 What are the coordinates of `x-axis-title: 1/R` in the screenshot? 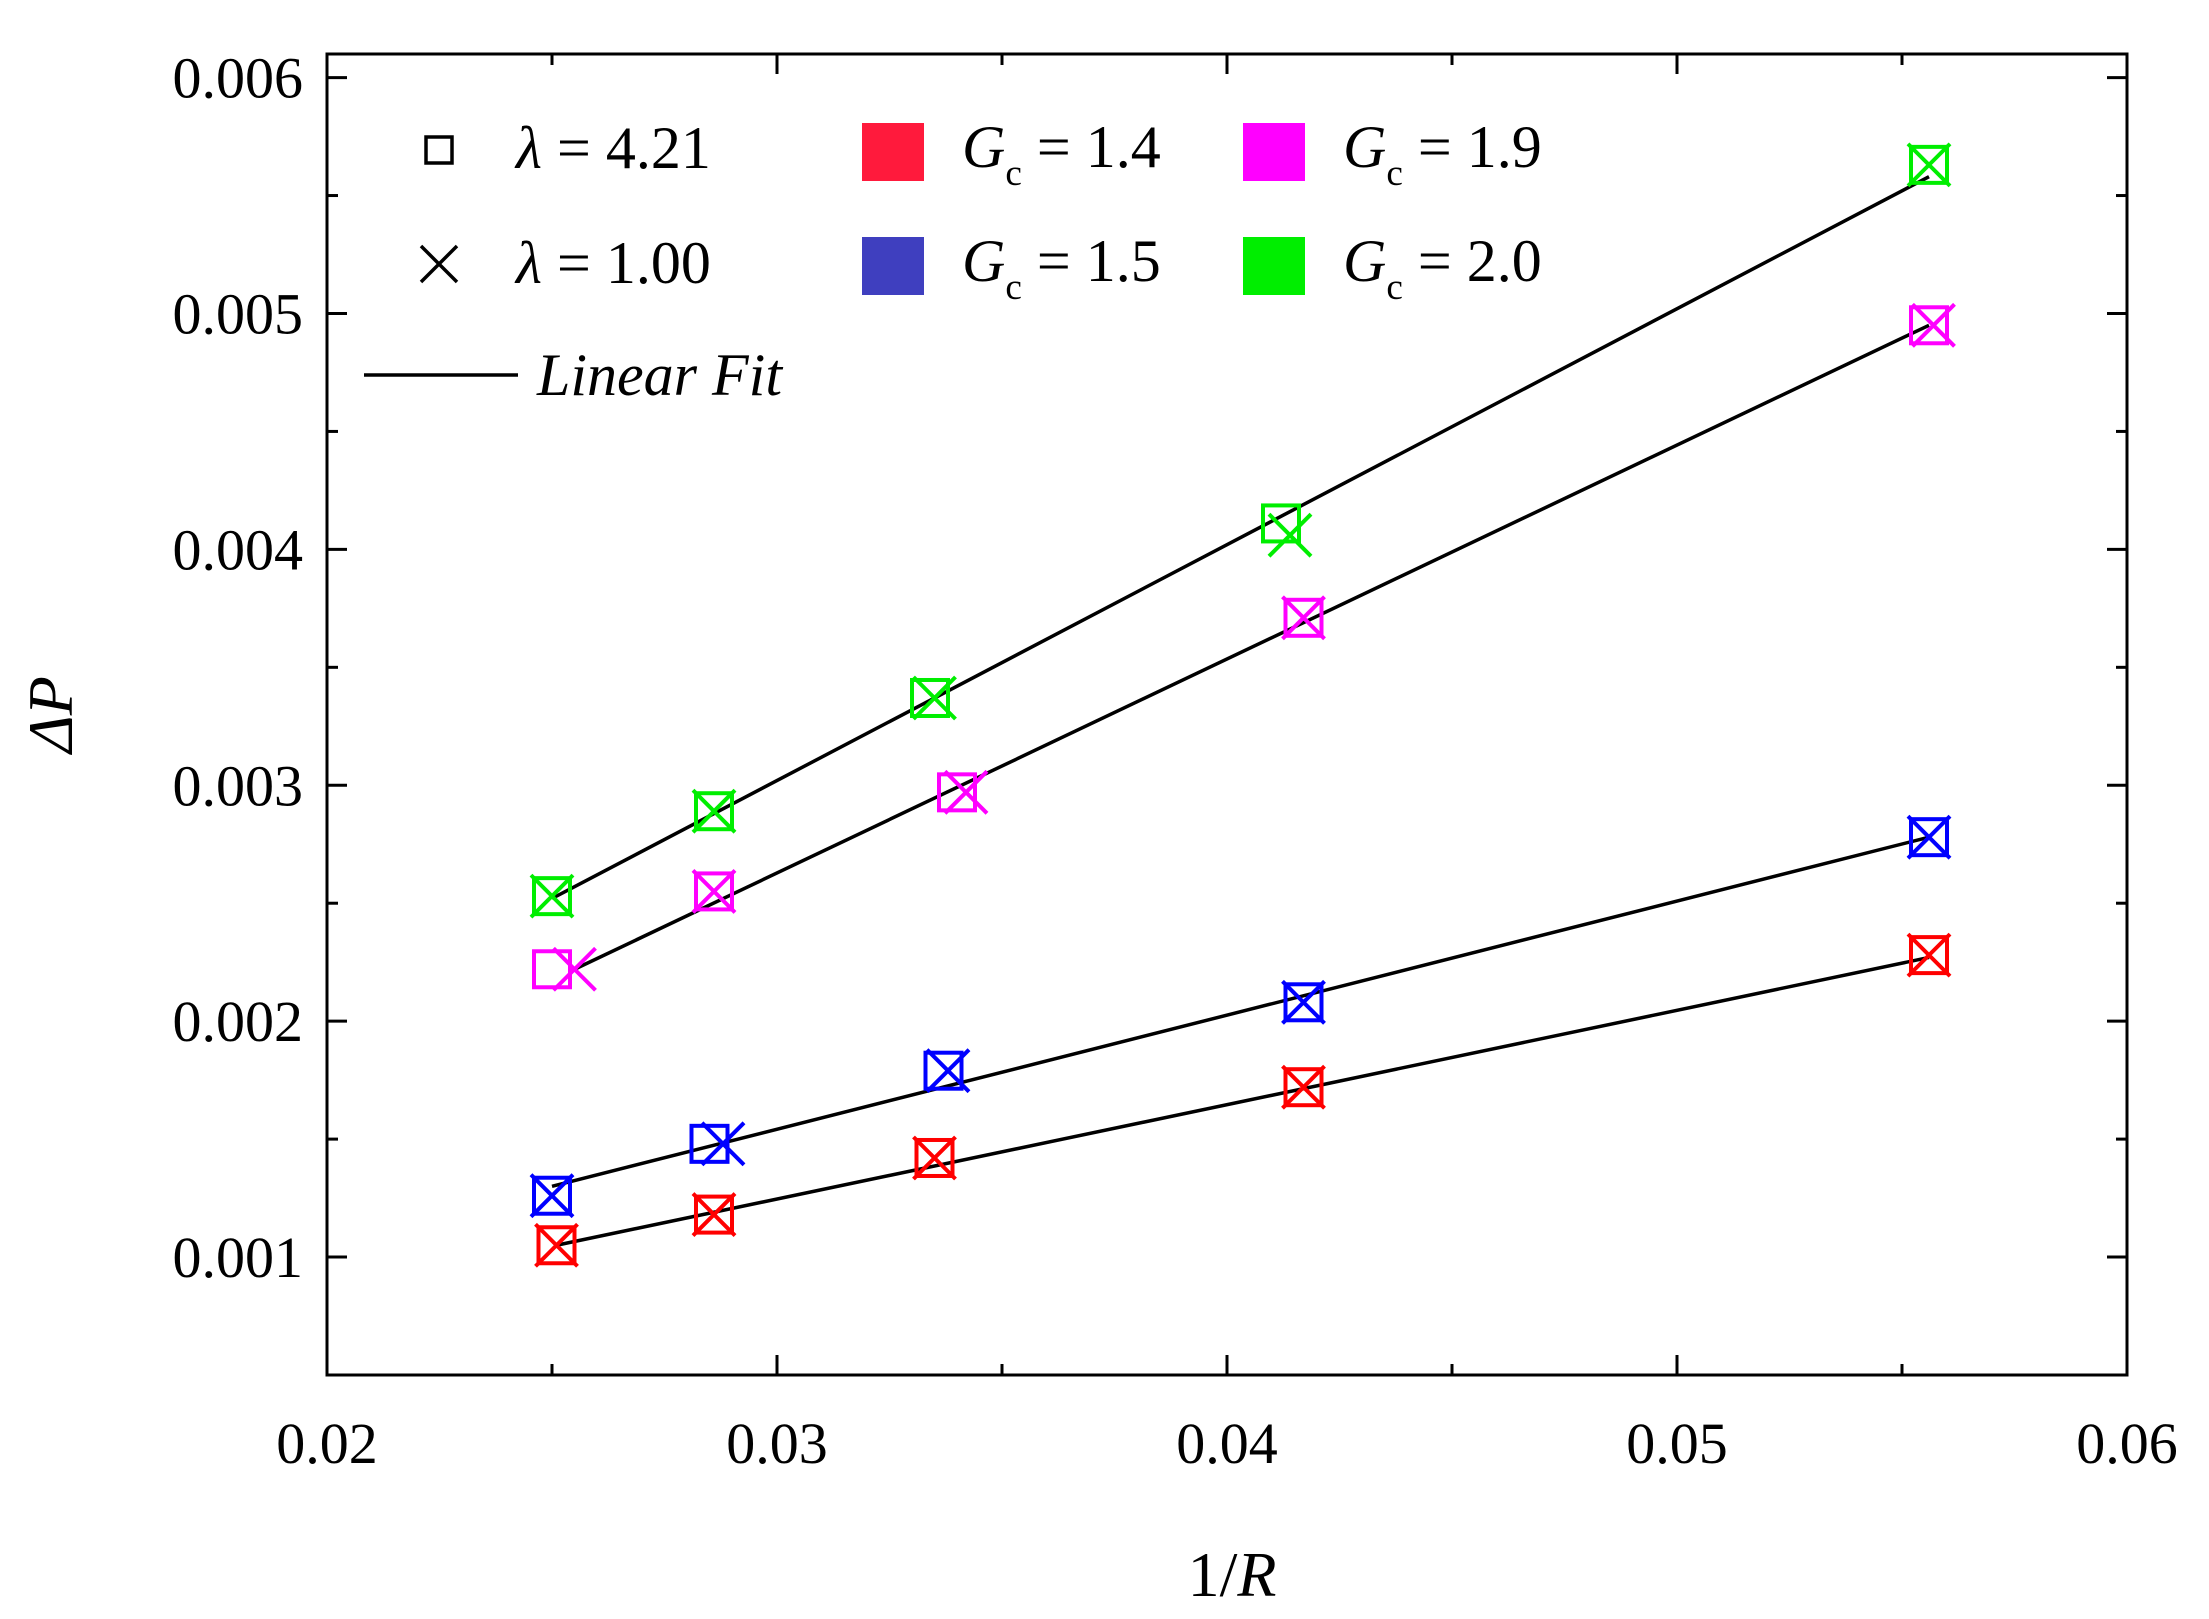 It's located at (1232, 1574).